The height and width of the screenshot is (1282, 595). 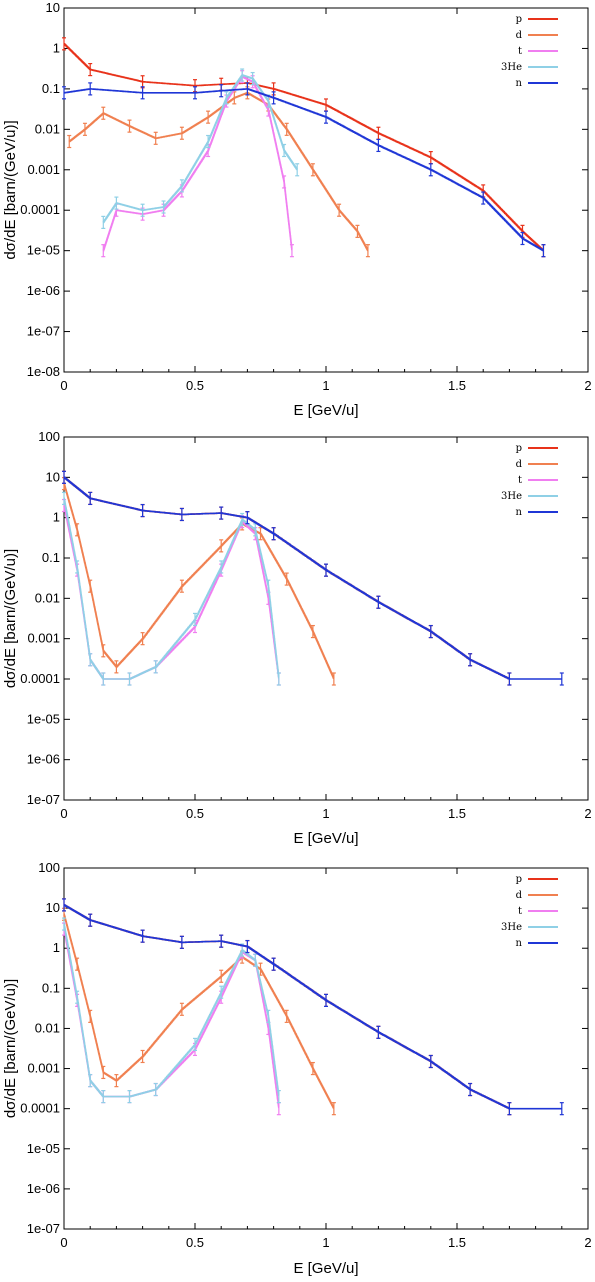 What do you see at coordinates (43, 371) in the screenshot?
I see `y-tick-label: 1e-08` at bounding box center [43, 371].